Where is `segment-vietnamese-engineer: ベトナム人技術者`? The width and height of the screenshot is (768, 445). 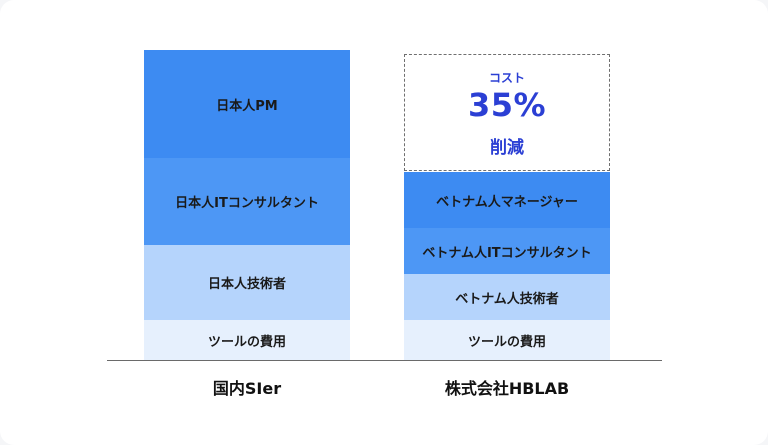 segment-vietnamese-engineer: ベトナム人技術者 is located at coordinates (507, 297).